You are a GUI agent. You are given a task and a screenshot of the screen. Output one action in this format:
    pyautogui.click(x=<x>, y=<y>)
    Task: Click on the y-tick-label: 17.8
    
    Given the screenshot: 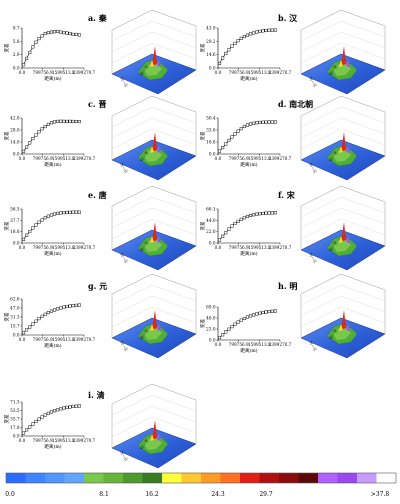 What is the action you would take?
    pyautogui.click(x=15, y=427)
    